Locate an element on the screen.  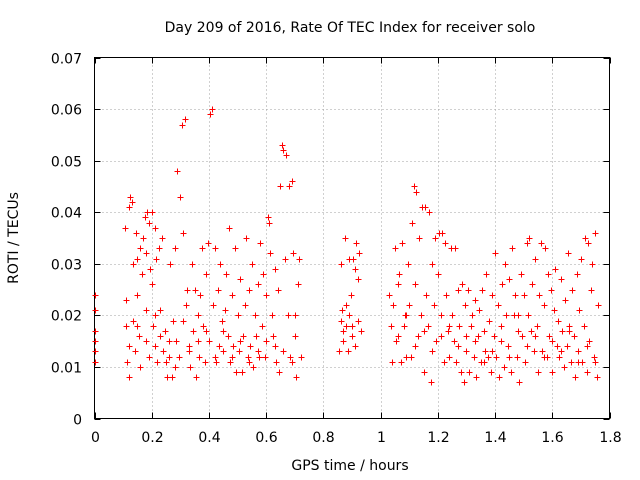
y-tick-label: 0.03 is located at coordinates (66, 266).